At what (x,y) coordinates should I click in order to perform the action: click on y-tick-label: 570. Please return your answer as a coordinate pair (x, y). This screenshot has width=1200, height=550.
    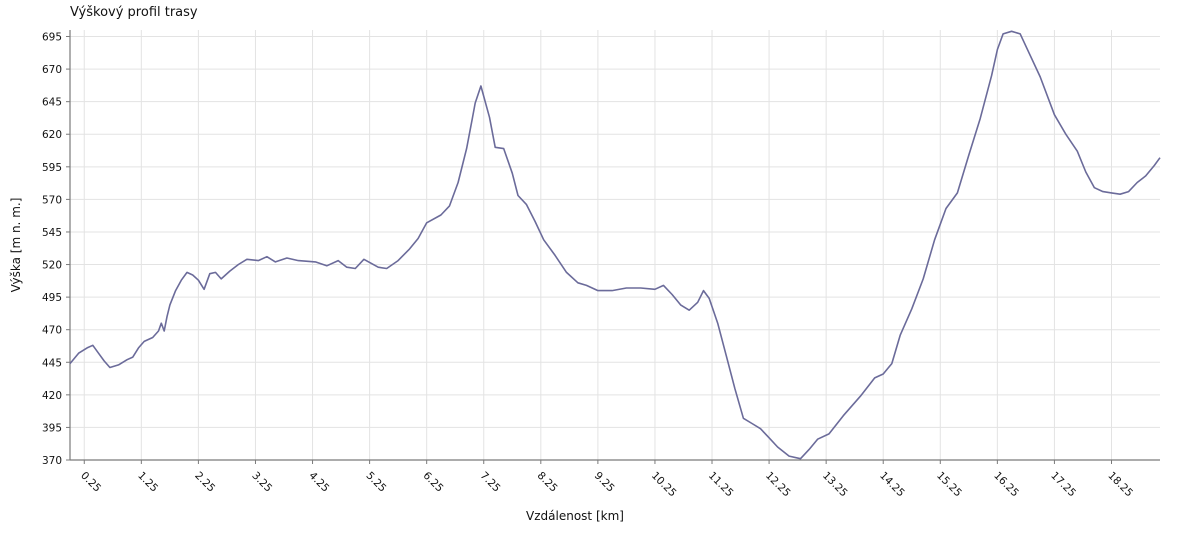
    Looking at the image, I should click on (52, 200).